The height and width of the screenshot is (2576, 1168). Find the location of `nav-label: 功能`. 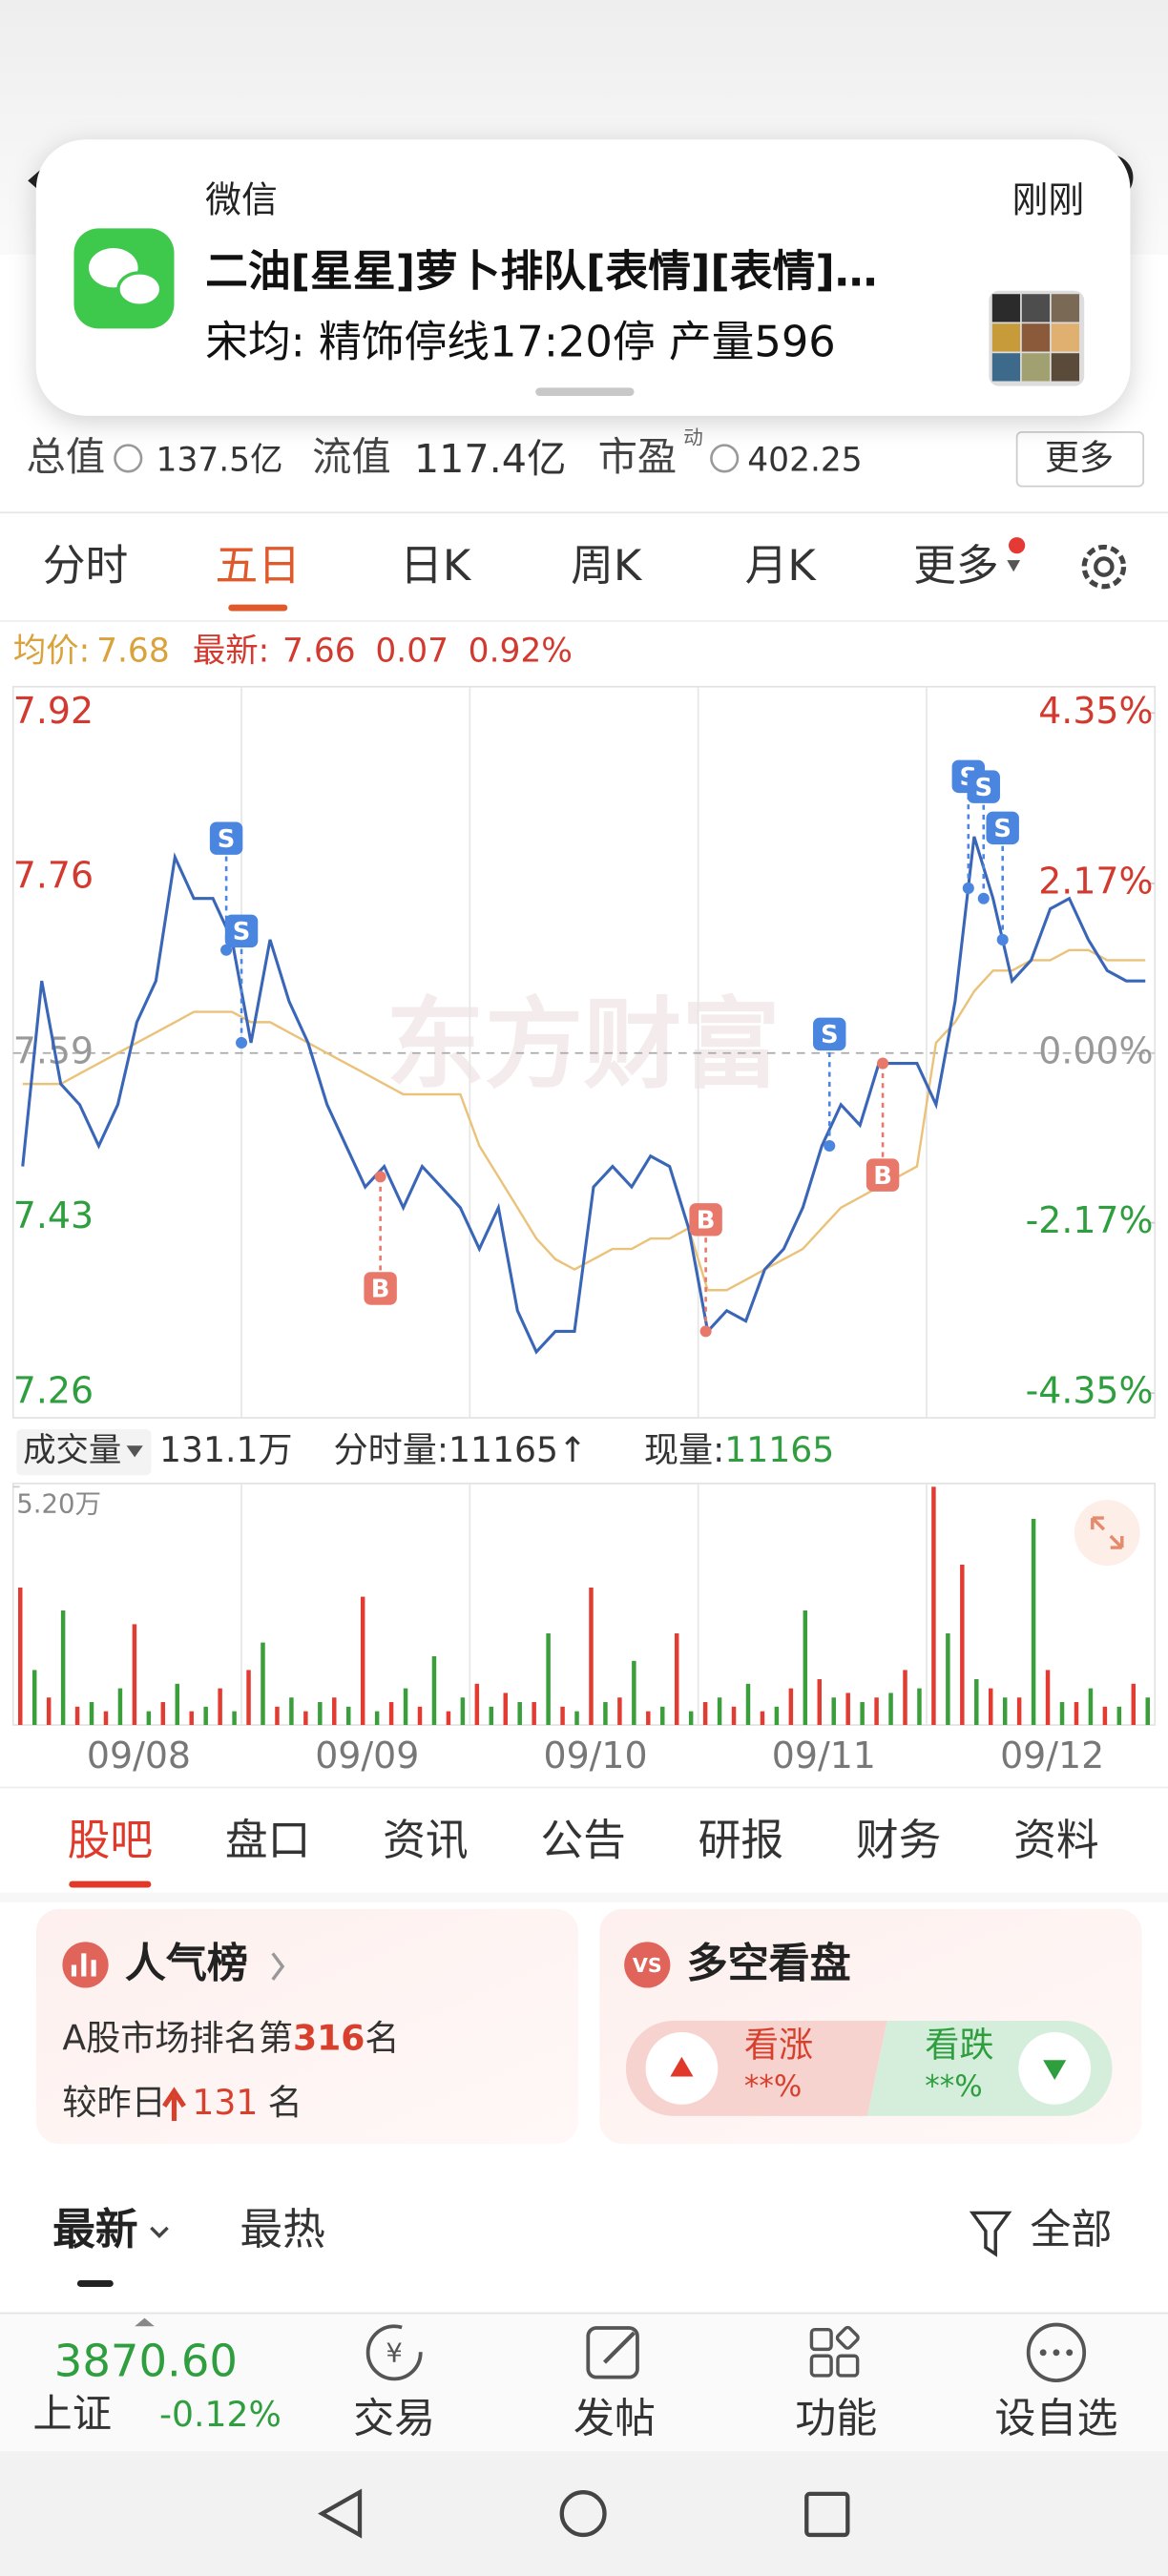

nav-label: 功能 is located at coordinates (836, 2419).